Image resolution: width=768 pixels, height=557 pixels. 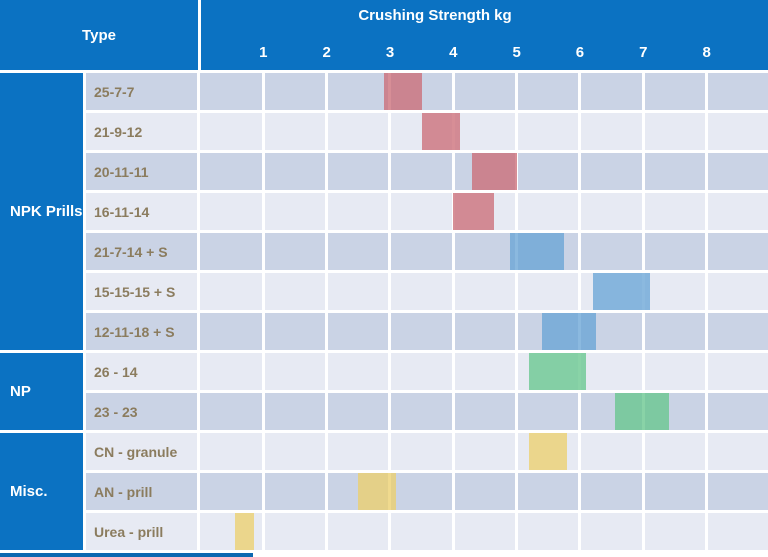 I want to click on axis-tick-2: 2, so click(x=326, y=52).